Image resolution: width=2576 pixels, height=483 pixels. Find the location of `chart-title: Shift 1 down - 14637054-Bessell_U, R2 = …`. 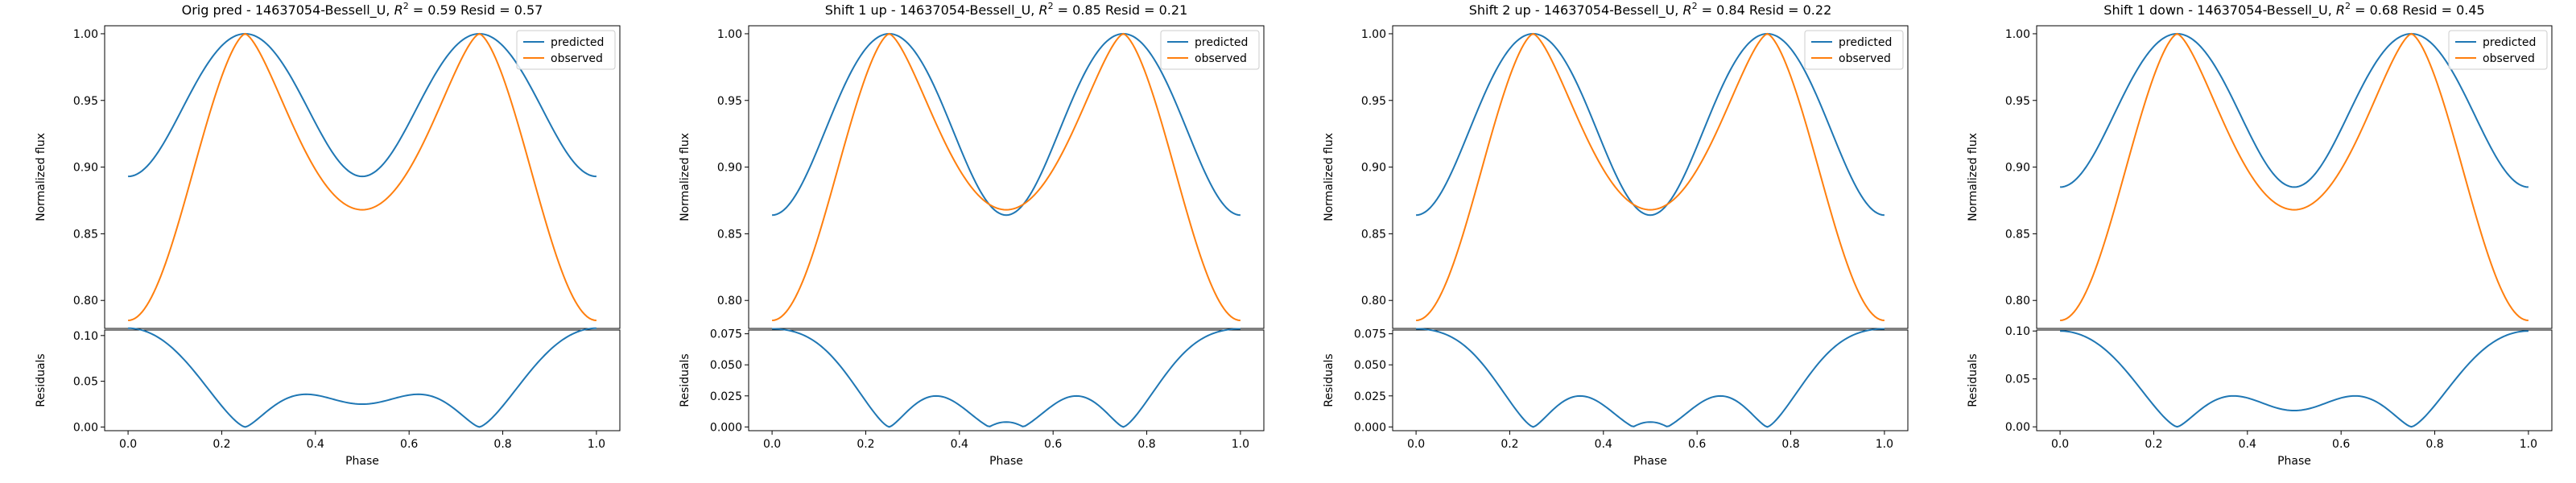

chart-title: Shift 1 down - 14637054-Bessell_U, R2 = … is located at coordinates (2293, 10).